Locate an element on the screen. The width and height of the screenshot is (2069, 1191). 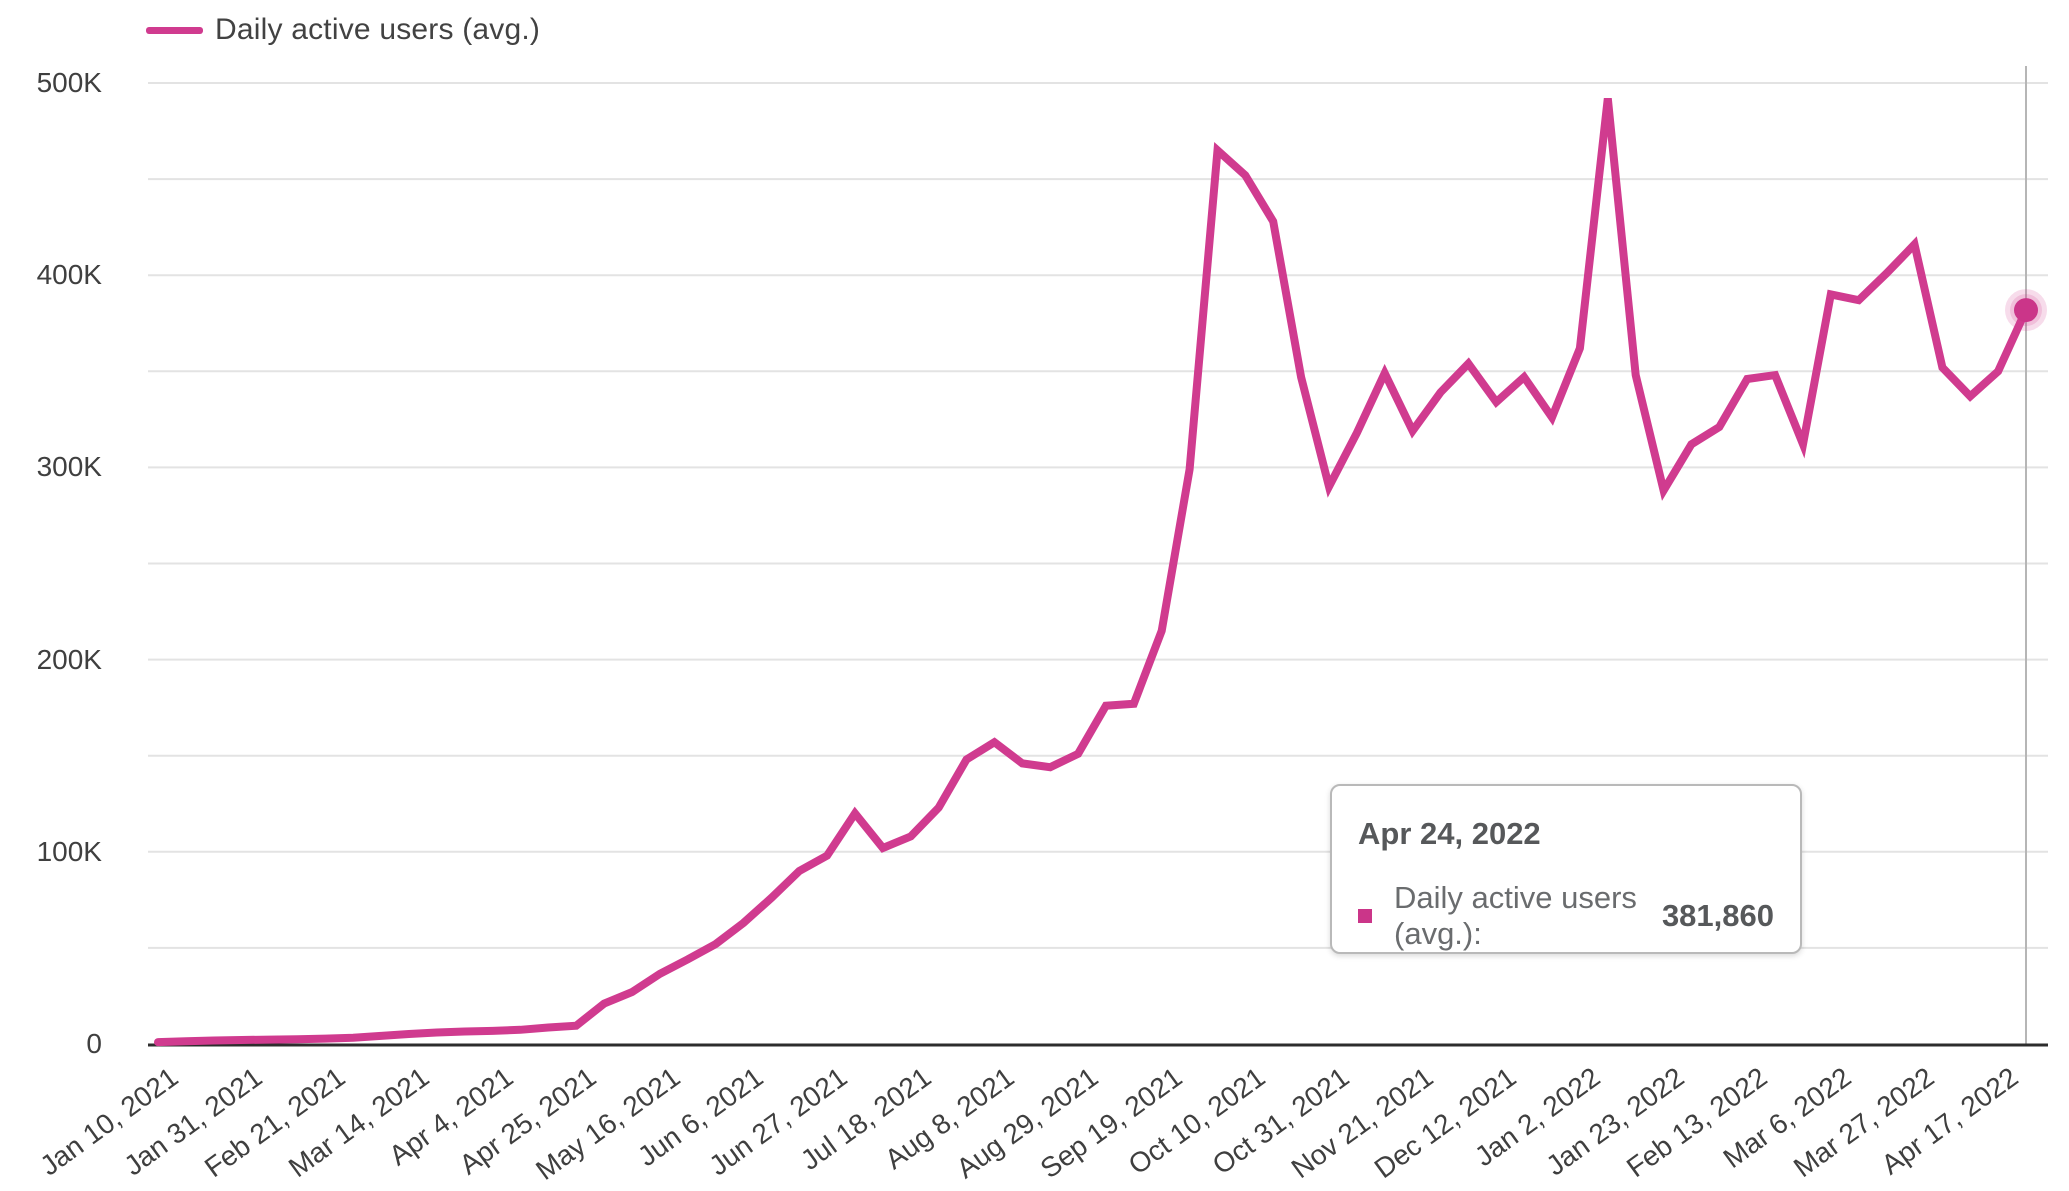
legend: Daily active users (avg.) is located at coordinates (343, 30).